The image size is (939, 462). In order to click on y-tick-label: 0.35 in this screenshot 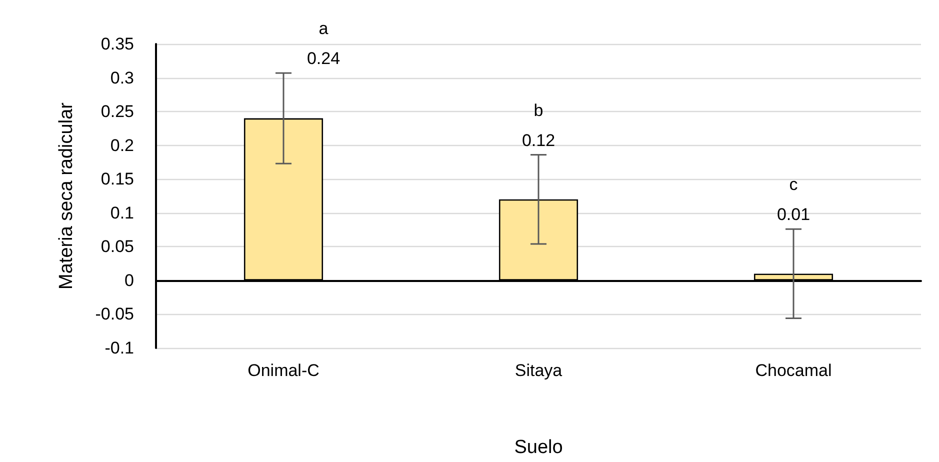, I will do `click(117, 44)`.